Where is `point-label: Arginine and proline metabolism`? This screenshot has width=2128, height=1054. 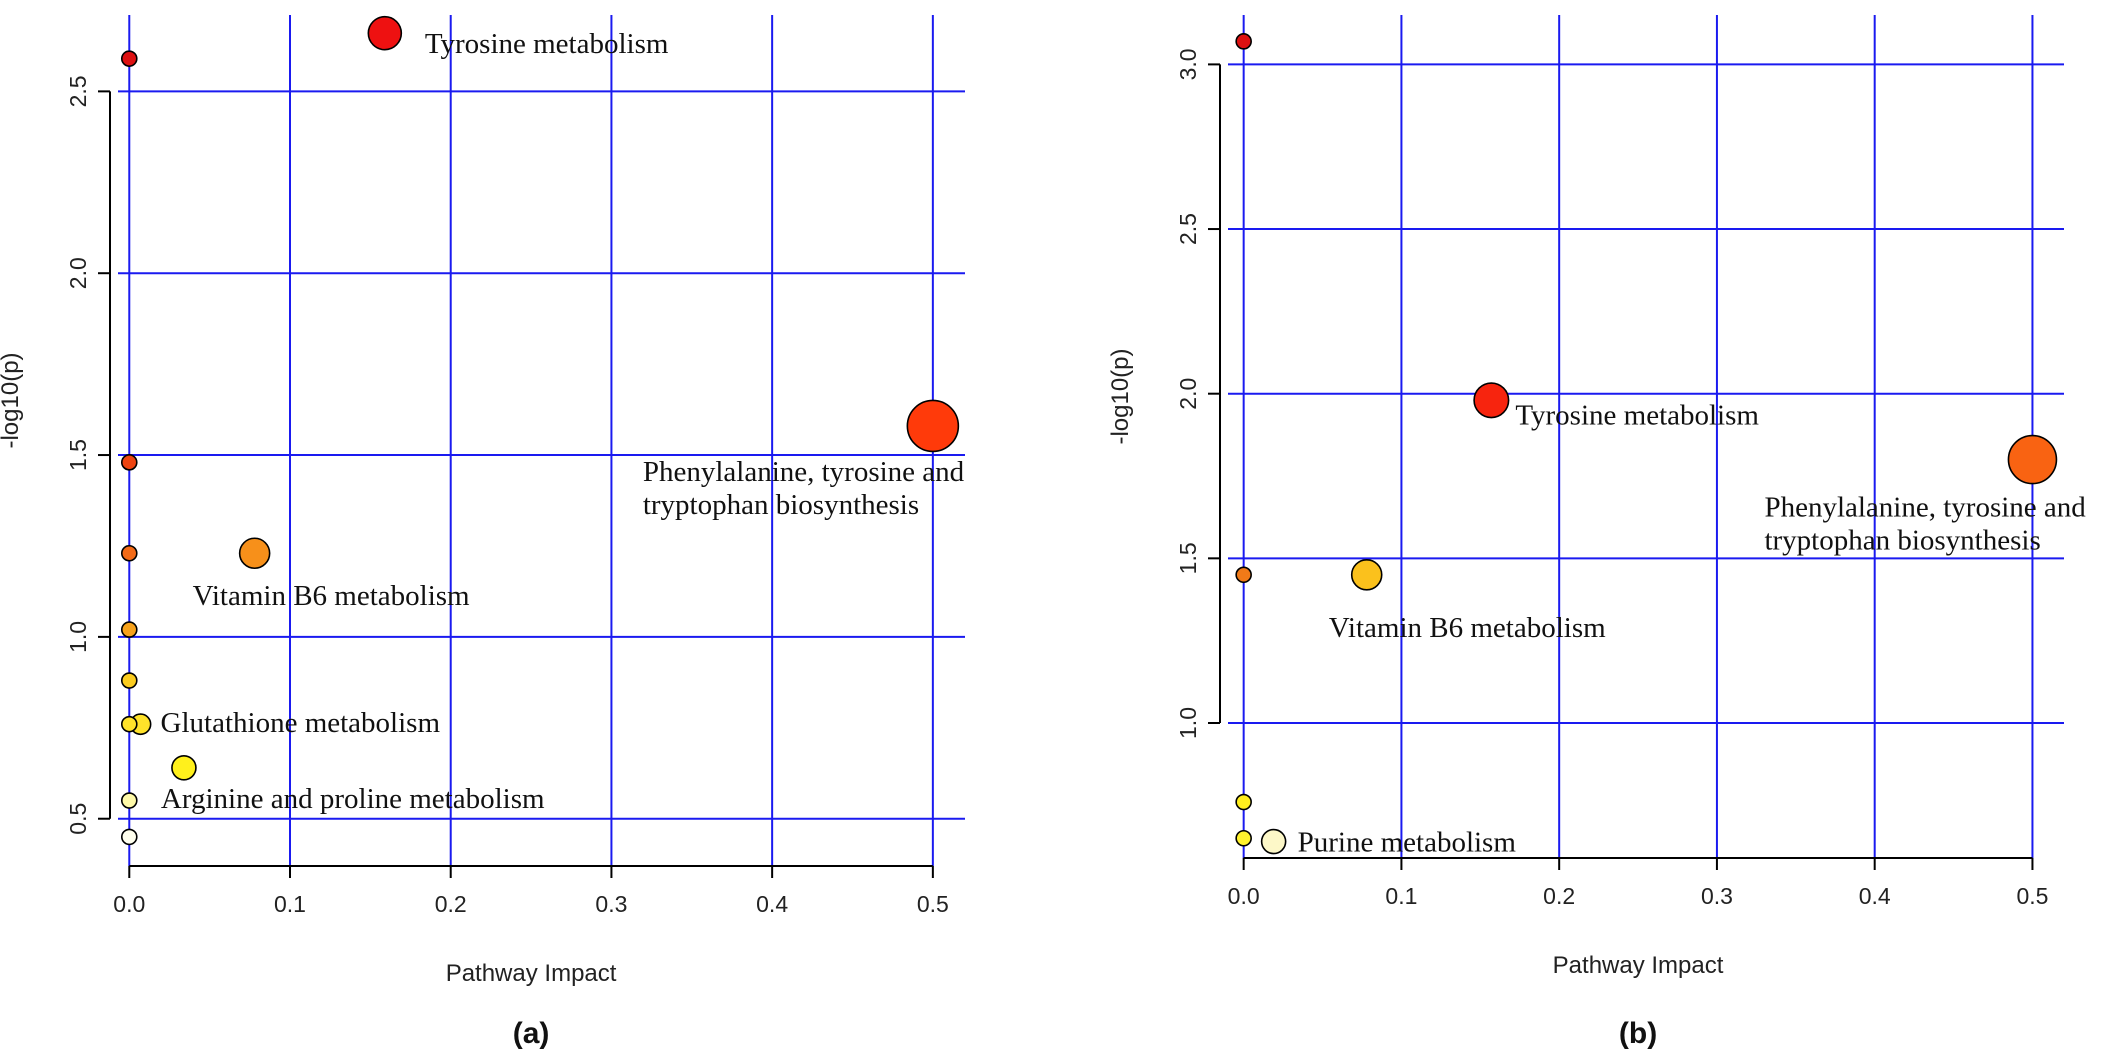 point-label: Arginine and proline metabolism is located at coordinates (353, 799).